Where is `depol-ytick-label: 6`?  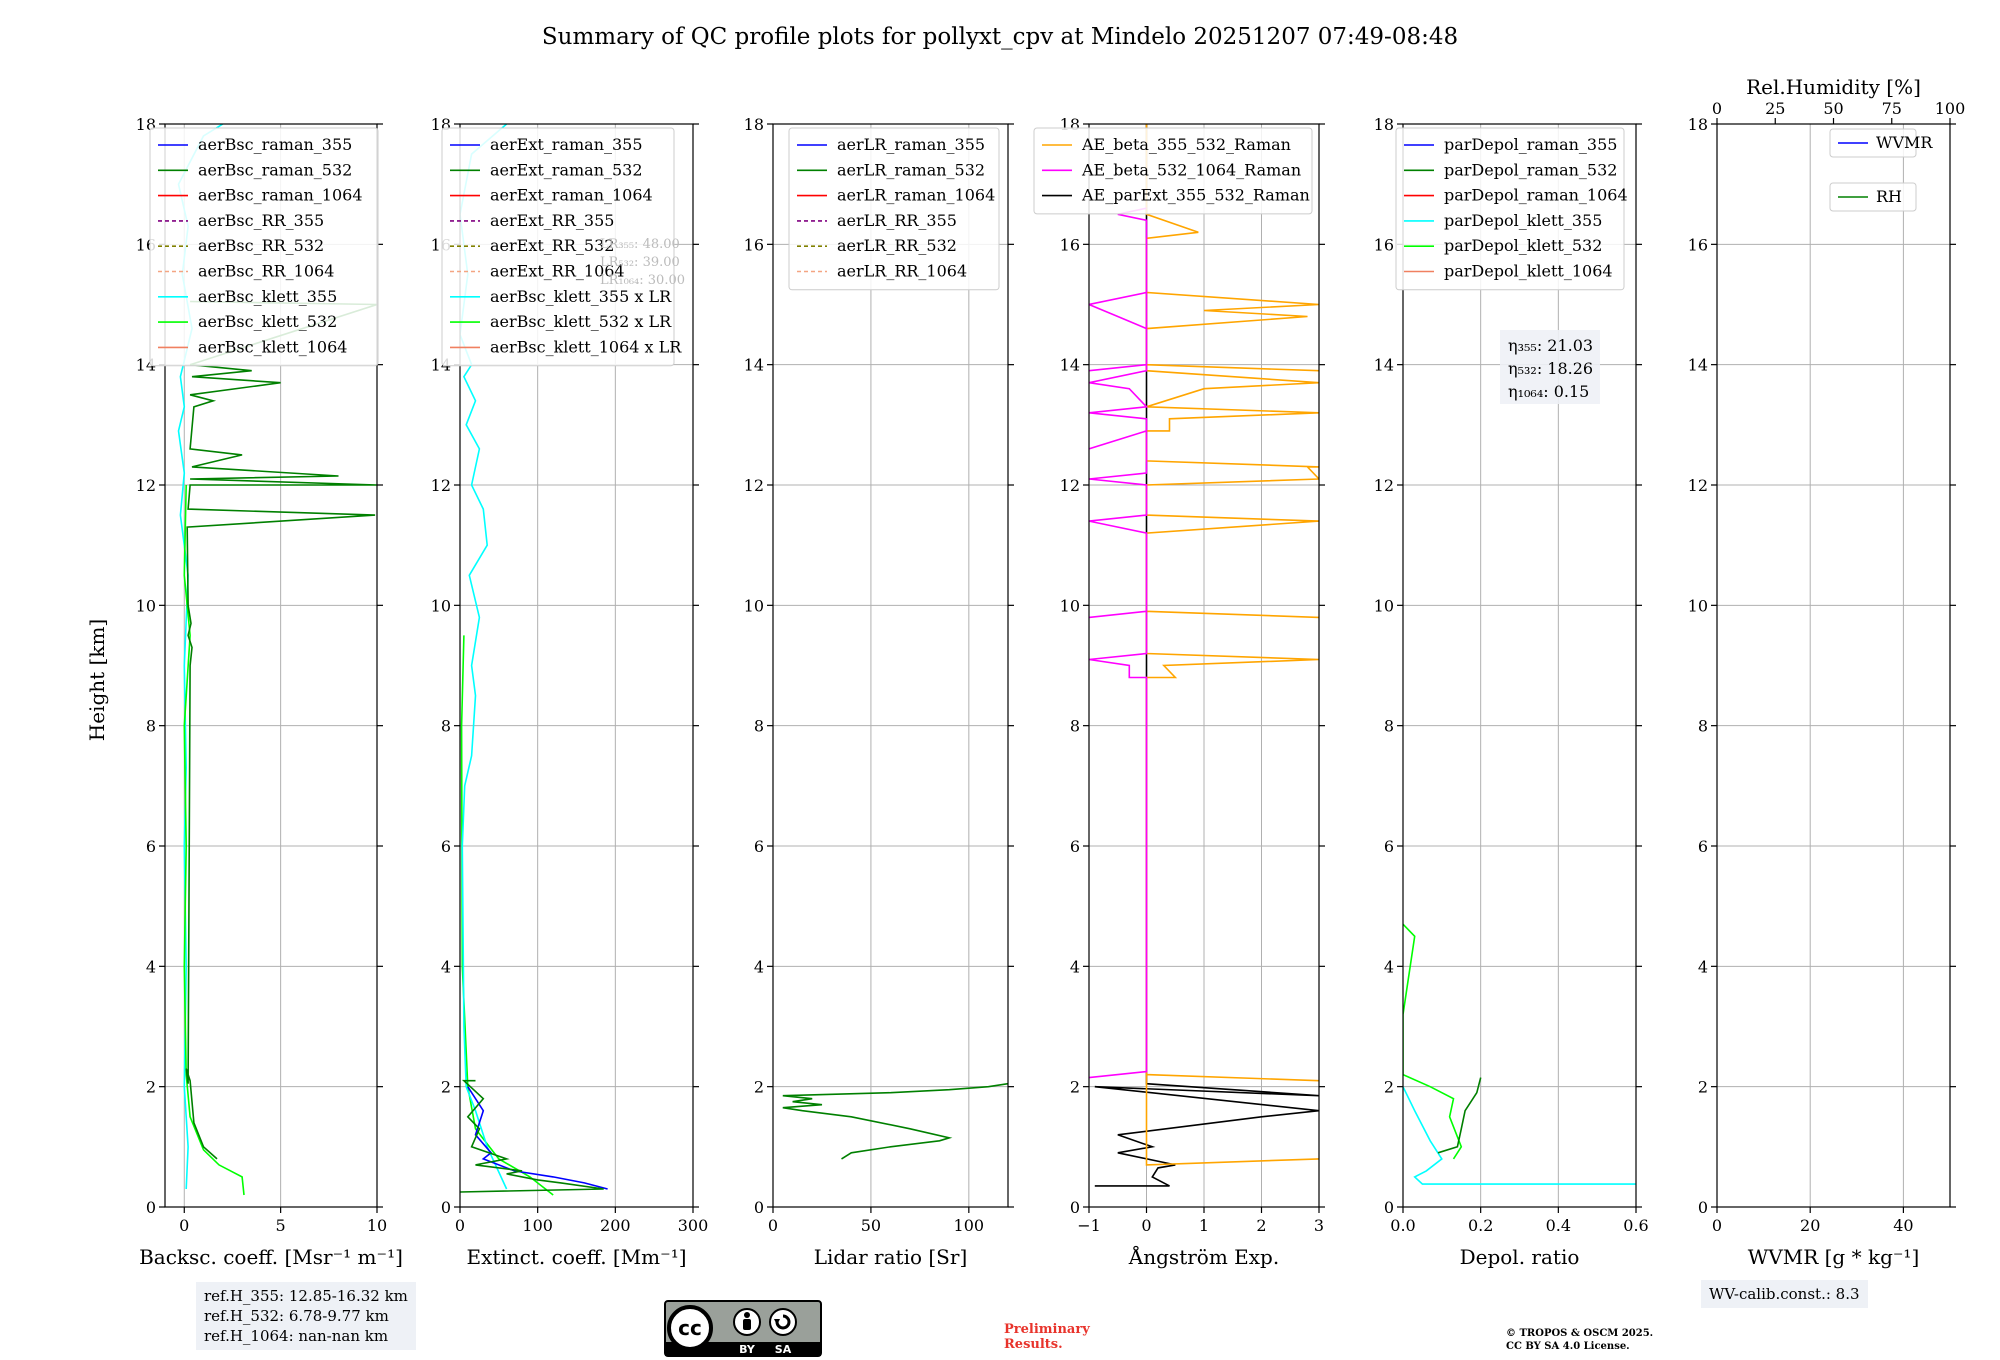 depol-ytick-label: 6 is located at coordinates (1389, 846).